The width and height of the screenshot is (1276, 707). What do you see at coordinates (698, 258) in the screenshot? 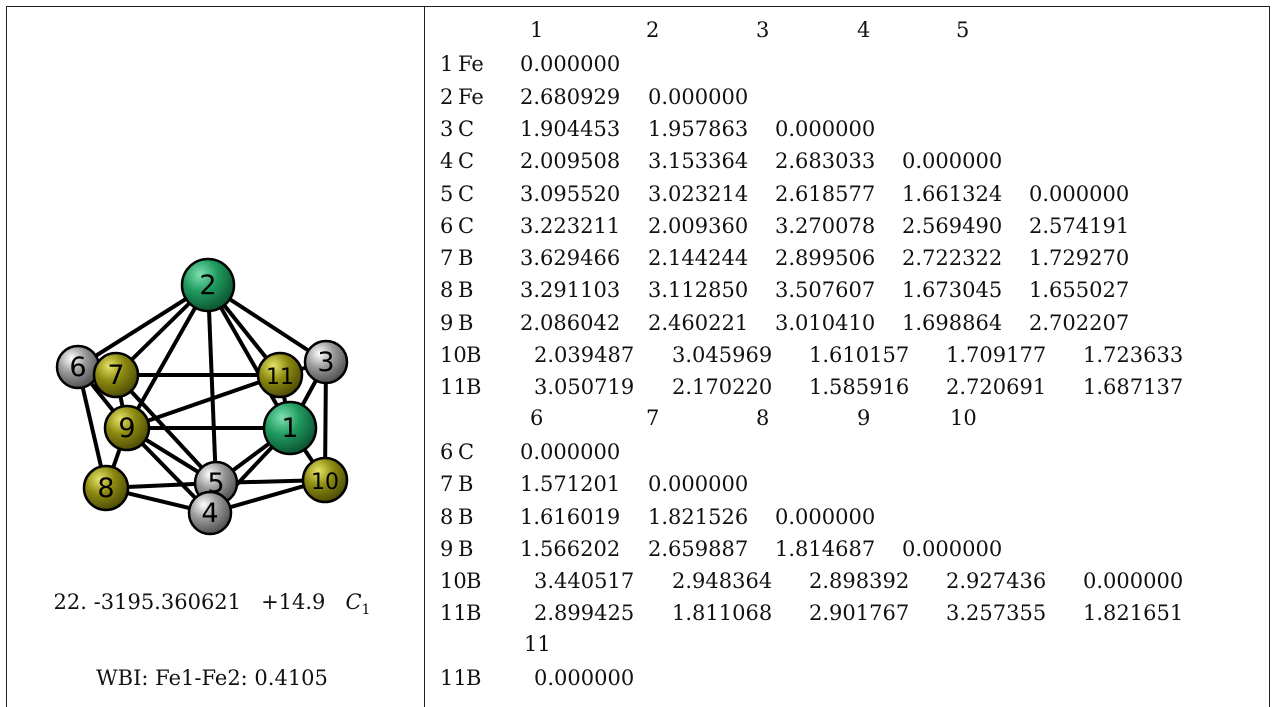
I see `matrix-cell: 2.144244` at bounding box center [698, 258].